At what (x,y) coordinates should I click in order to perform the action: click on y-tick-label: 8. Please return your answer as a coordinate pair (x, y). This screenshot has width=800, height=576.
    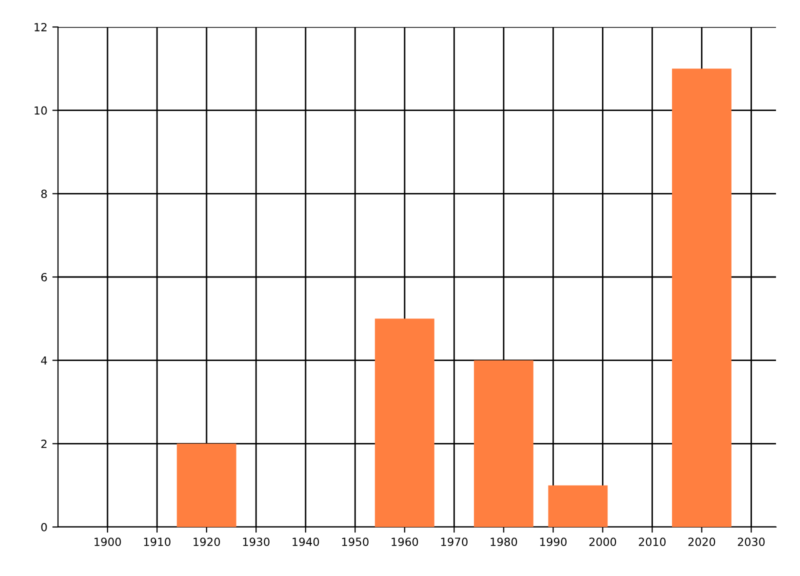
    Looking at the image, I should click on (44, 194).